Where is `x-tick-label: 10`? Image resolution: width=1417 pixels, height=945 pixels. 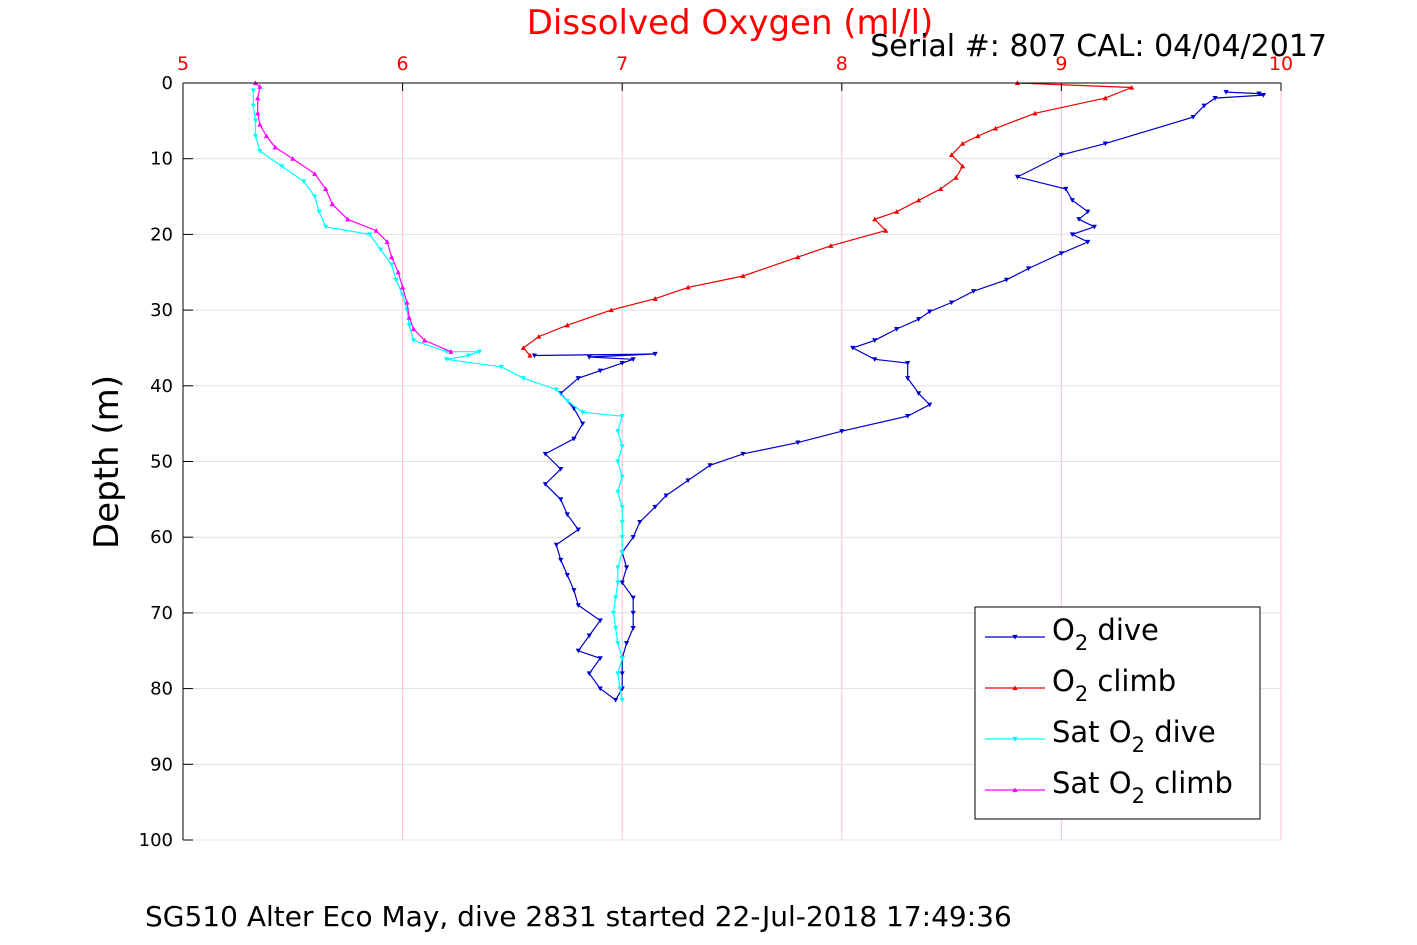 x-tick-label: 10 is located at coordinates (1281, 64).